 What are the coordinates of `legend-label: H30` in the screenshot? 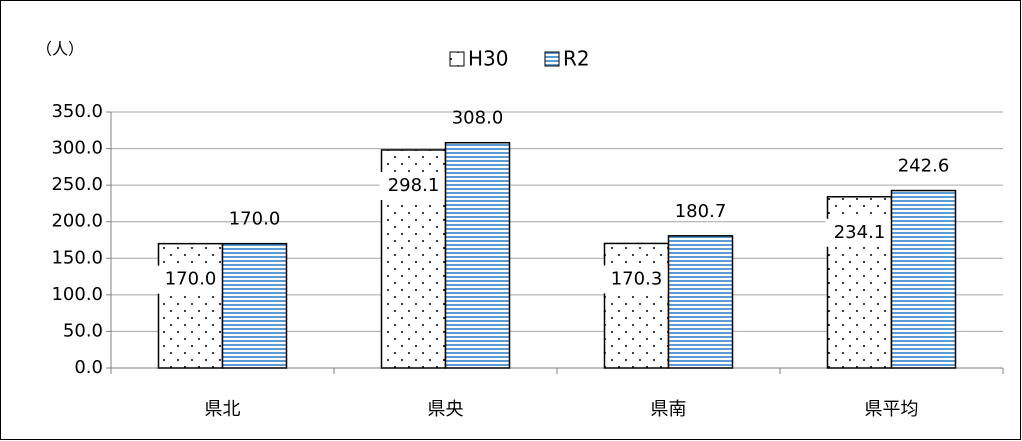 It's located at (488, 59).